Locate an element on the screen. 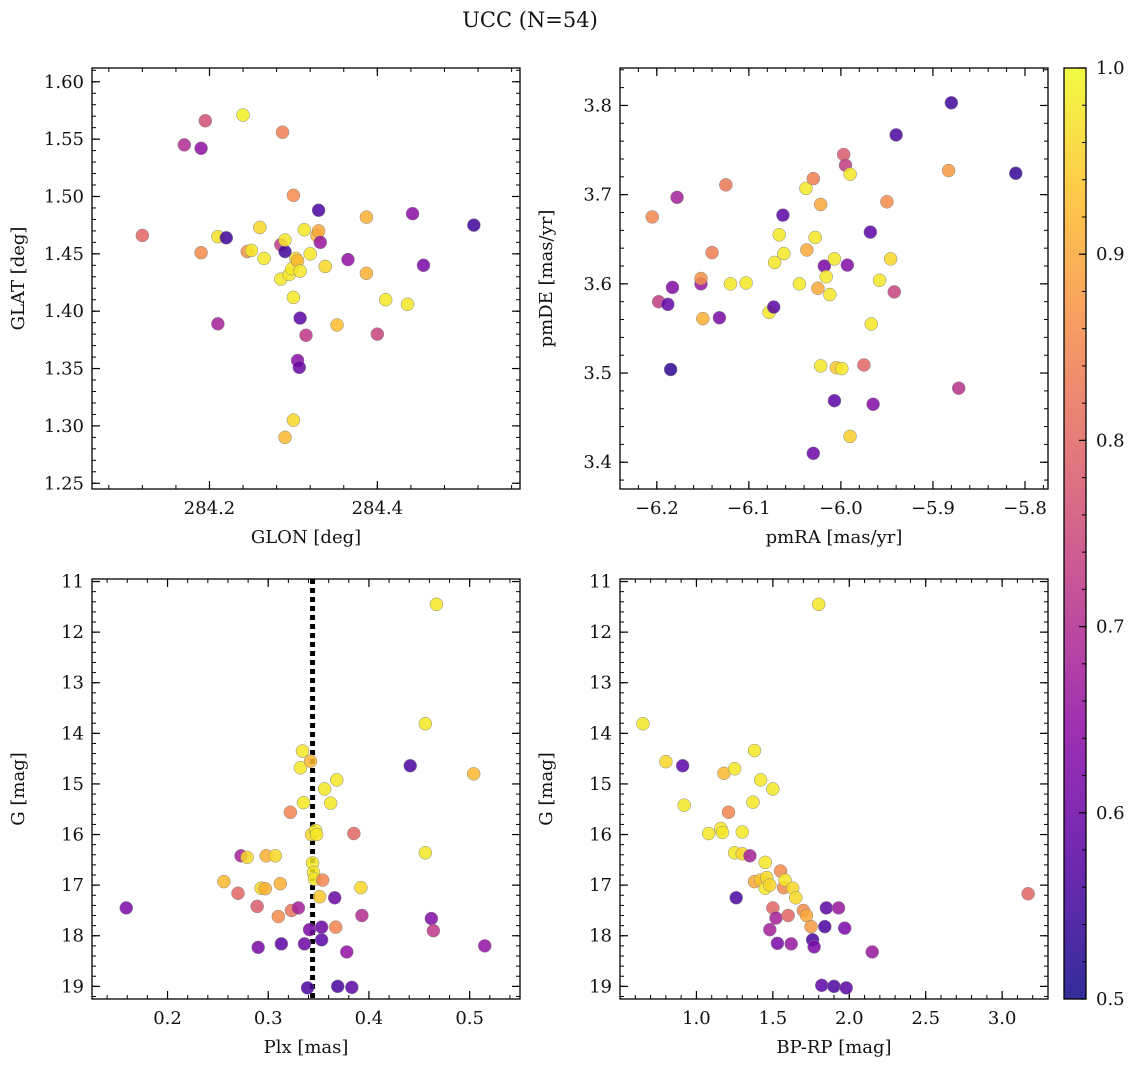 The height and width of the screenshot is (1067, 1136). x-axis-label: GLON [deg] is located at coordinates (306, 537).